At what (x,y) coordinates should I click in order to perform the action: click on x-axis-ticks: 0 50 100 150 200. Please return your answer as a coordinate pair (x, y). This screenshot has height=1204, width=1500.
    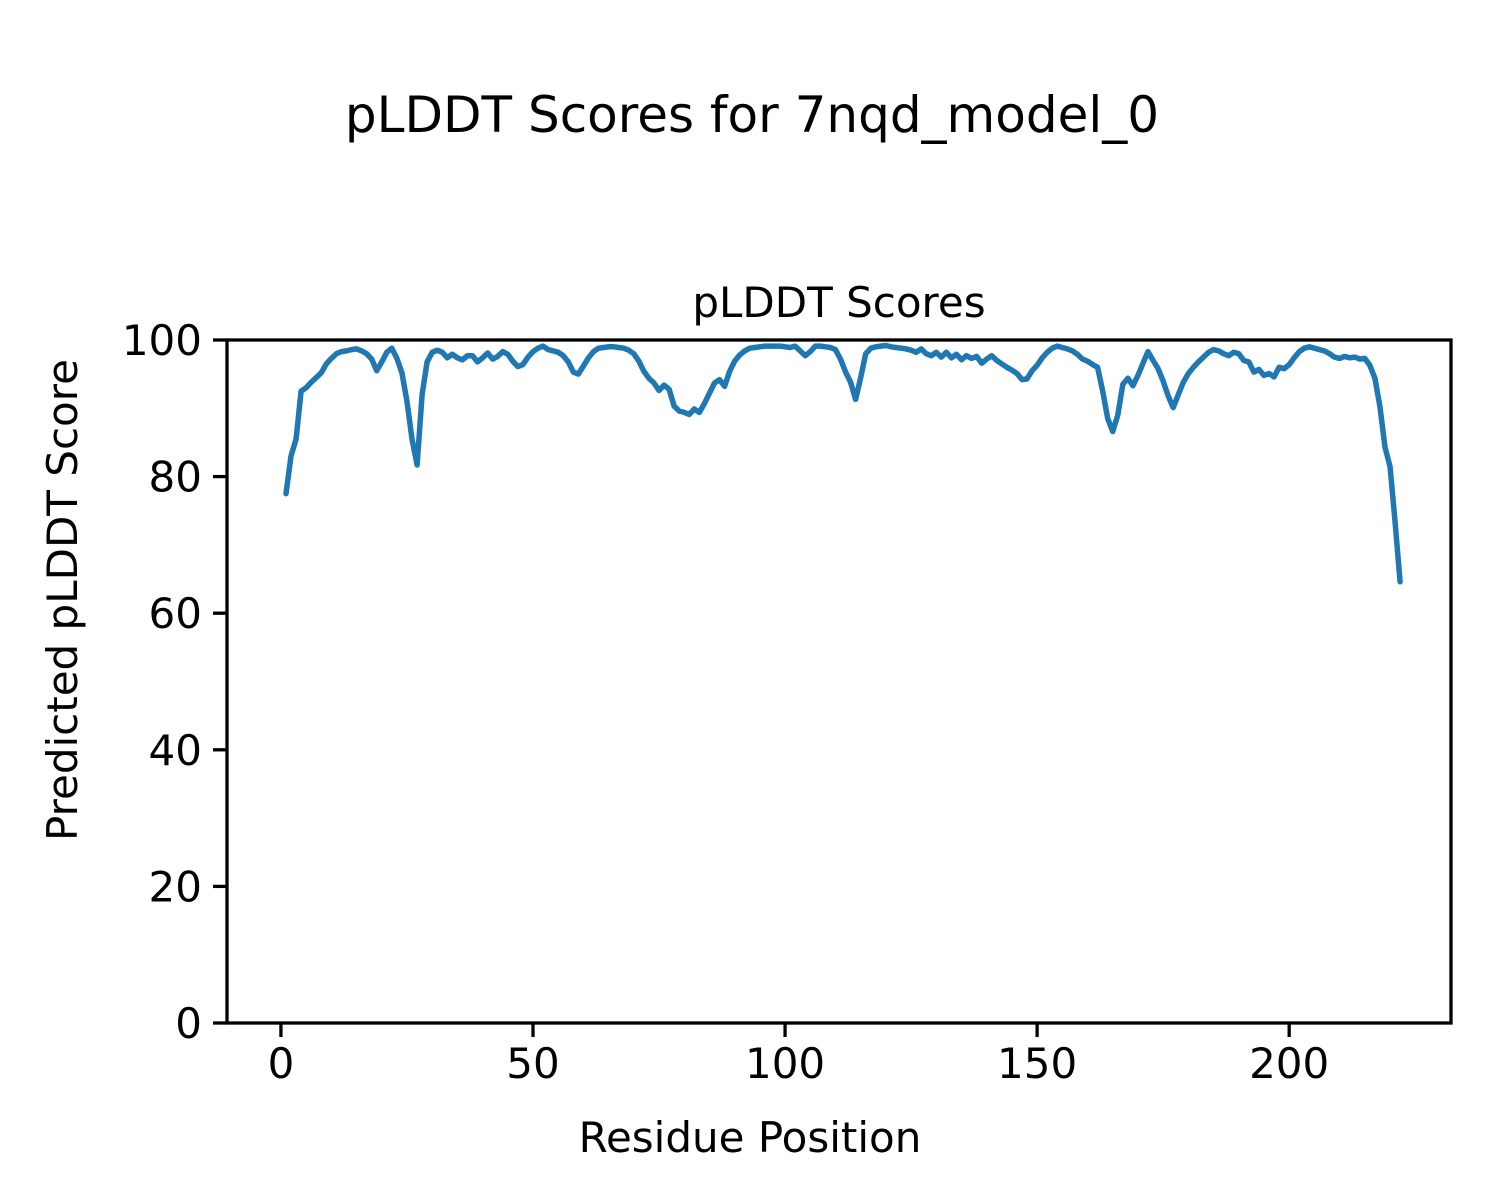
    Looking at the image, I should click on (798, 1055).